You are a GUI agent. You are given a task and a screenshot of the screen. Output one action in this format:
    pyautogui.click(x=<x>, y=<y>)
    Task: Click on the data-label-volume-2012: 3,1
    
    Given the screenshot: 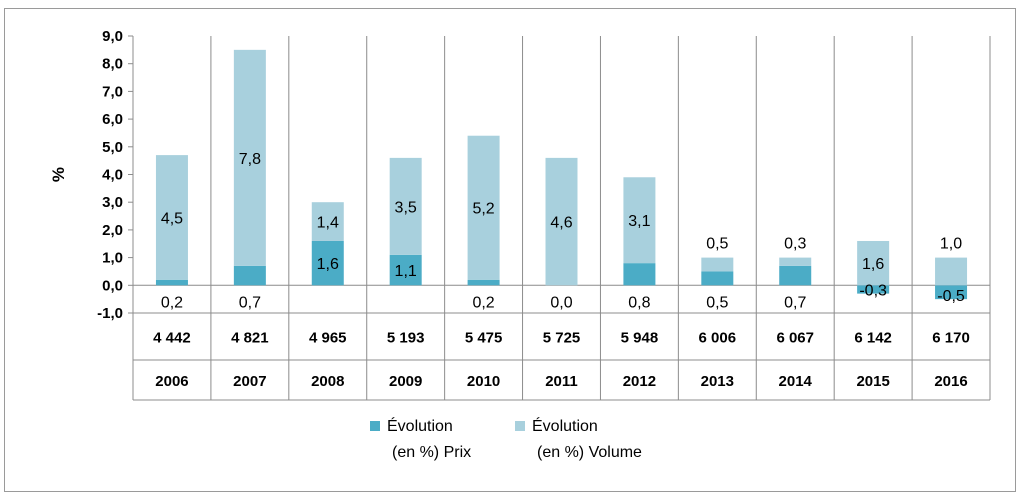 What is the action you would take?
    pyautogui.click(x=639, y=221)
    